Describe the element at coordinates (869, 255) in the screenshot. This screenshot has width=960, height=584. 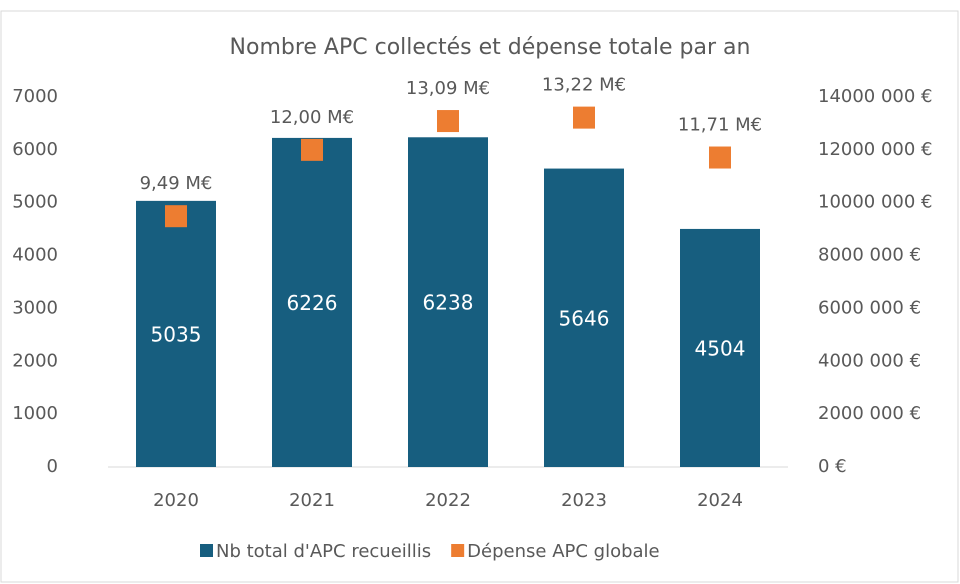
I see `y2-tick-label: 8000 000 €` at that location.